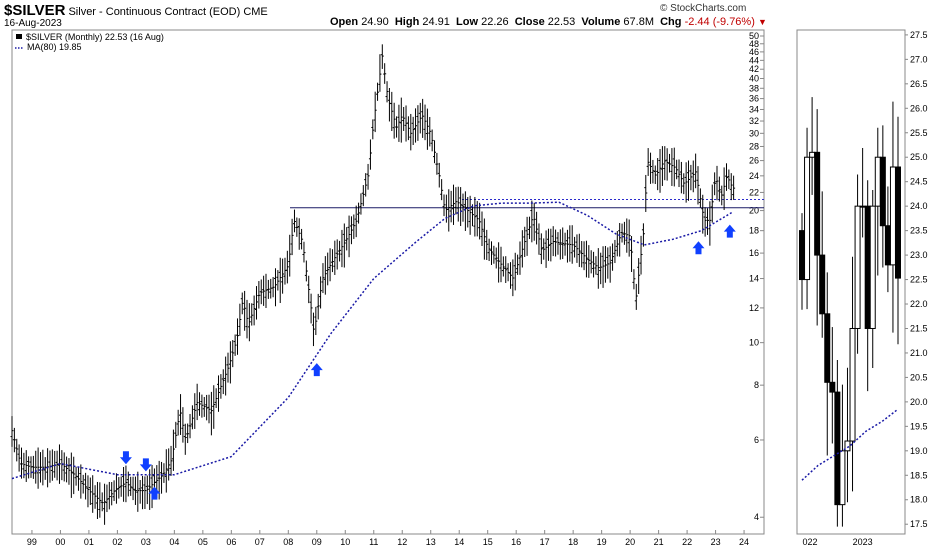 This screenshot has height=546, width=943. What do you see at coordinates (762, 22) in the screenshot?
I see `down-triangle-icon: ▼` at bounding box center [762, 22].